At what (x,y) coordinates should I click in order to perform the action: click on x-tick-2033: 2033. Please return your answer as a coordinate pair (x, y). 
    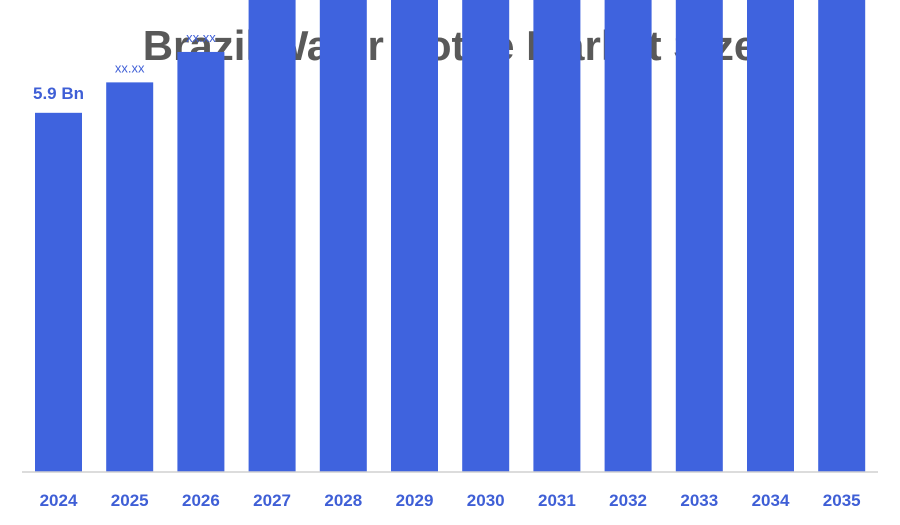
    Looking at the image, I should click on (699, 500).